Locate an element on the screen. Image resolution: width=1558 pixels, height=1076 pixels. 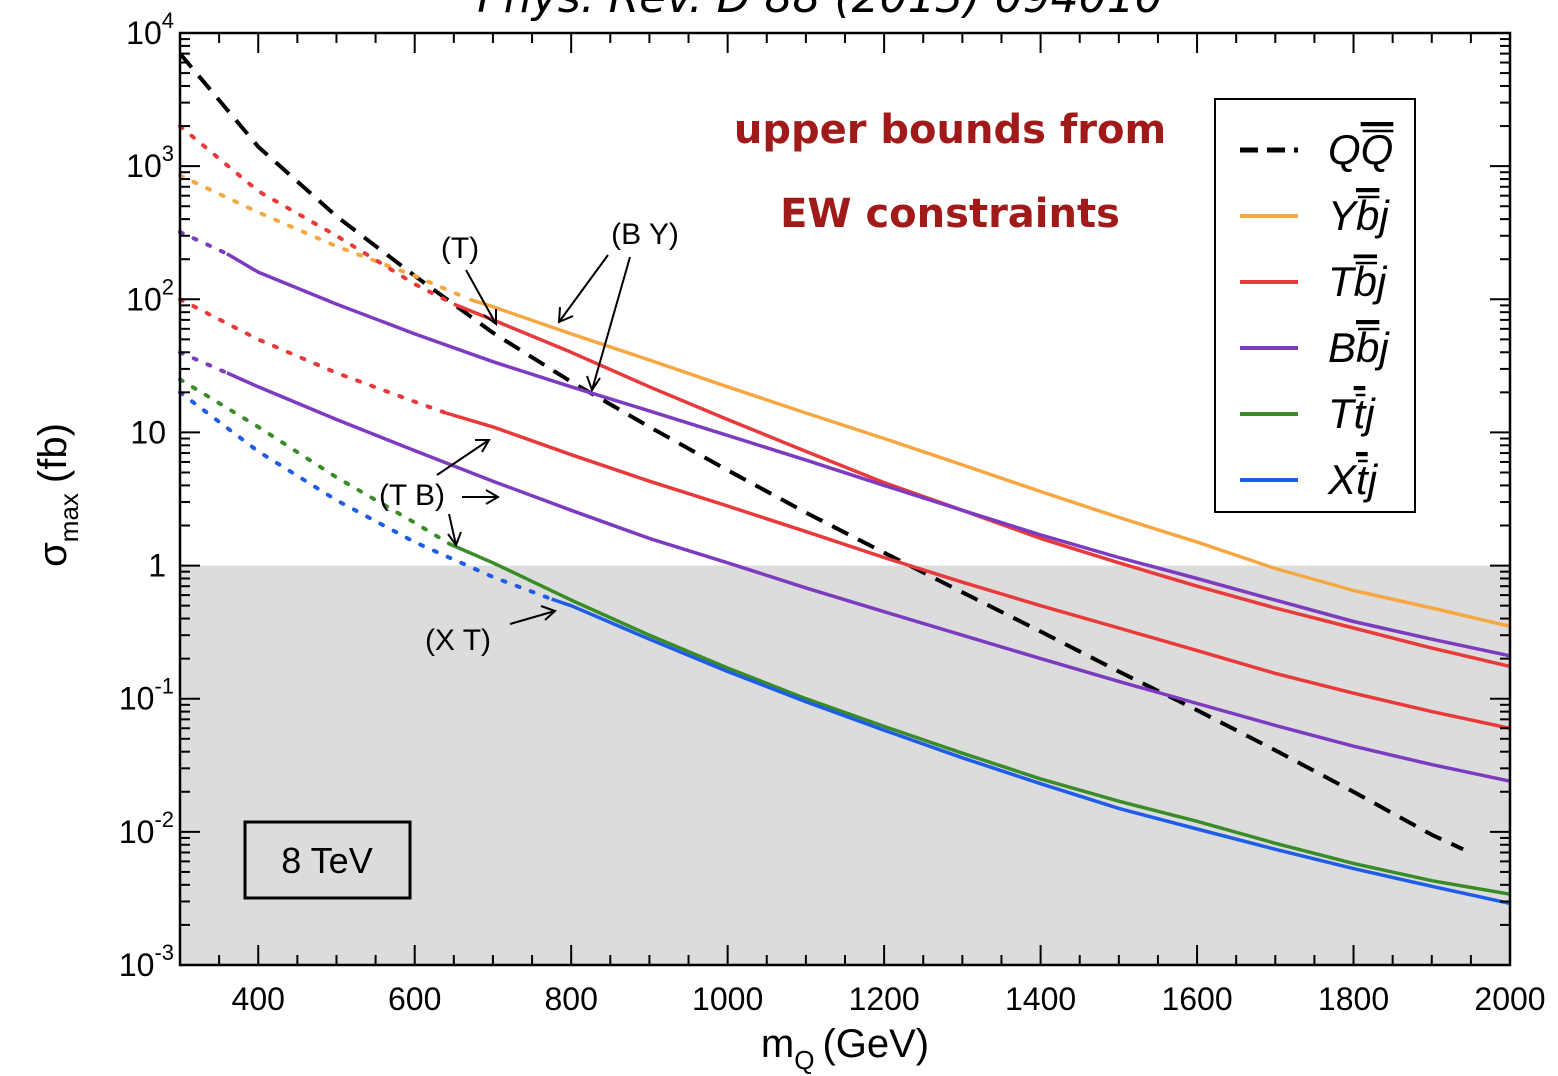
x-tick-label: 800 is located at coordinates (570, 999).